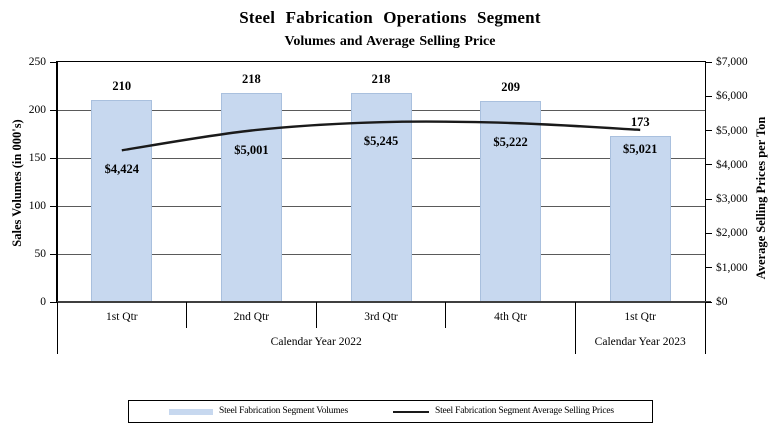 This screenshot has height=433, width=780. Describe the element at coordinates (381, 317) in the screenshot. I see `category-label: 3rd Qtr` at that location.